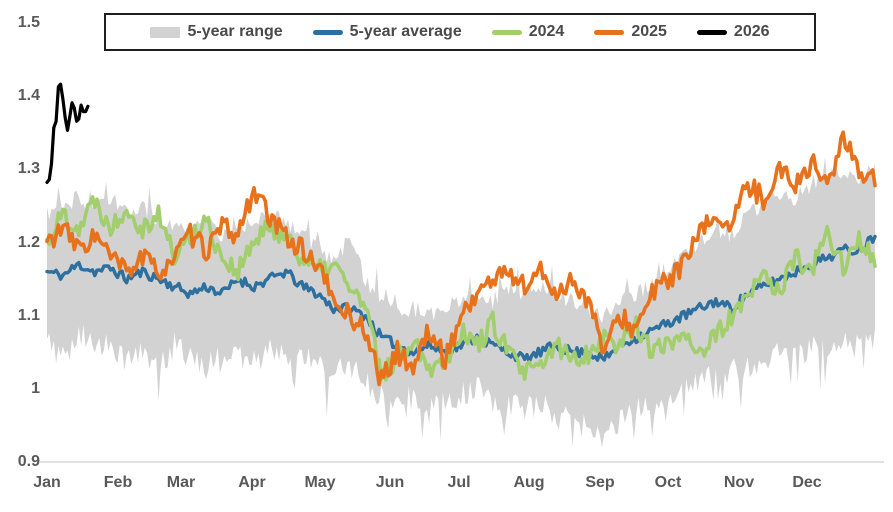 The image size is (893, 512). What do you see at coordinates (118, 482) in the screenshot?
I see `x-tick-label-feb: Feb` at bounding box center [118, 482].